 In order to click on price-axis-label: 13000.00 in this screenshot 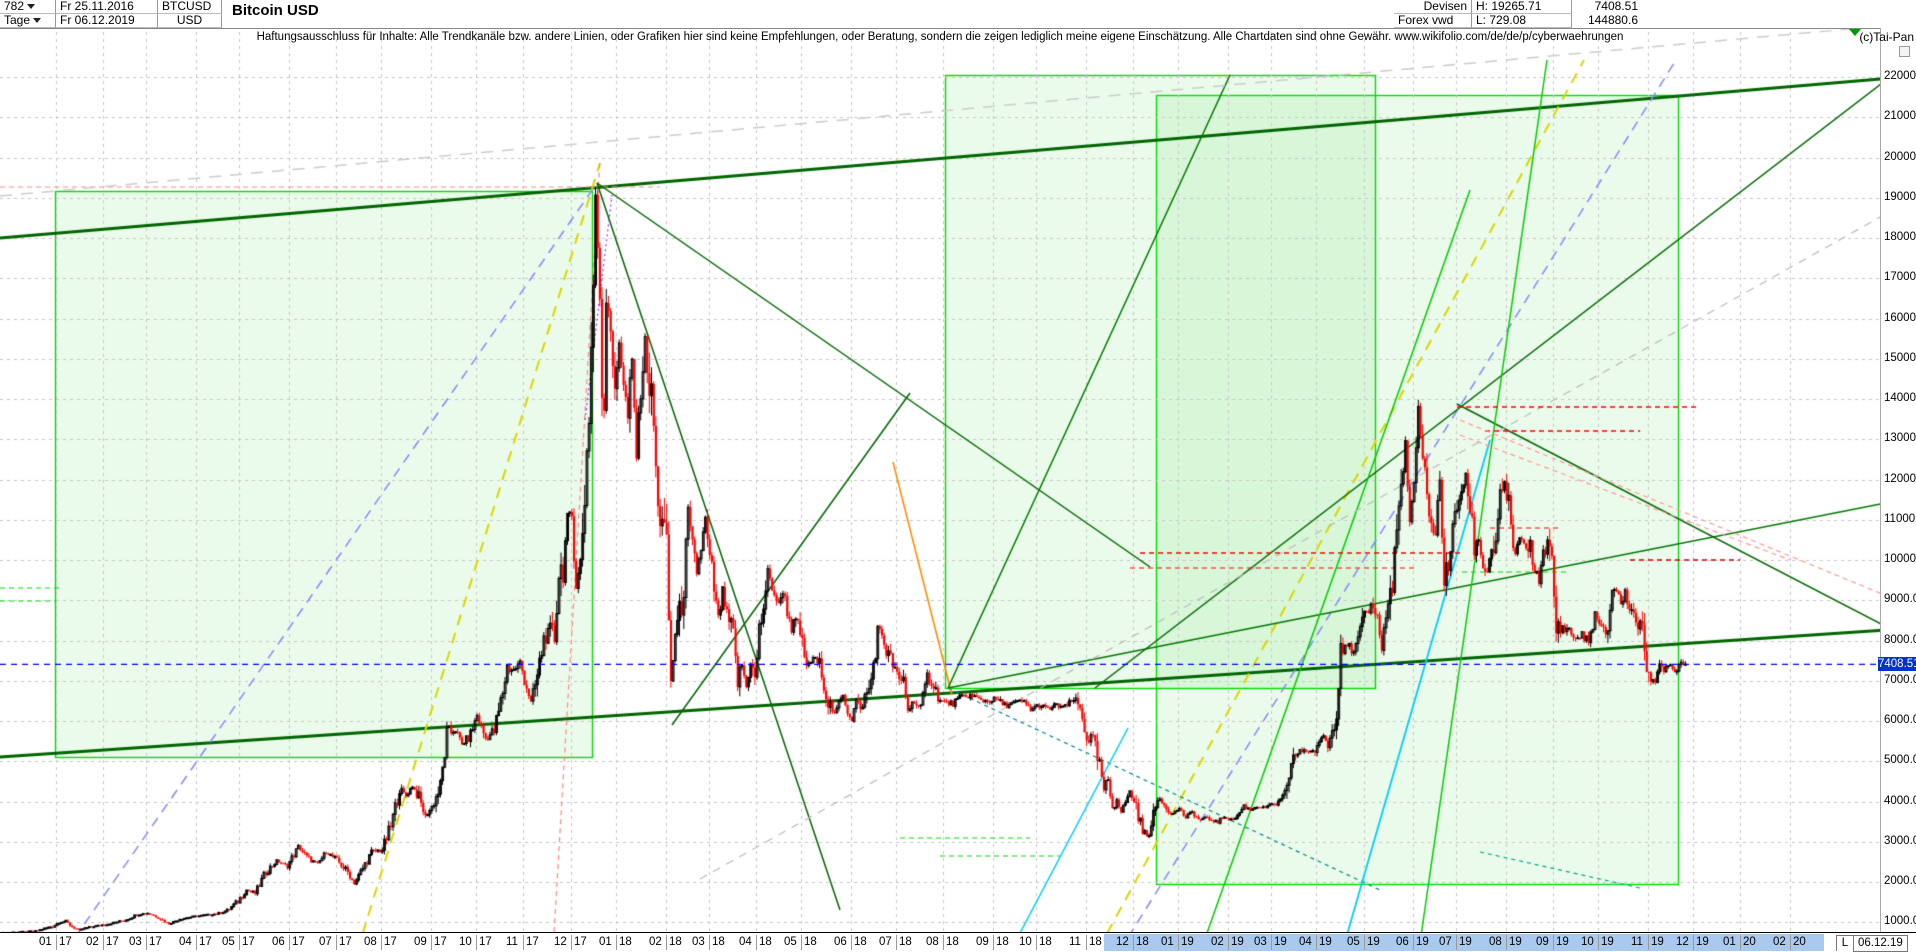, I will do `click(1900, 438)`.